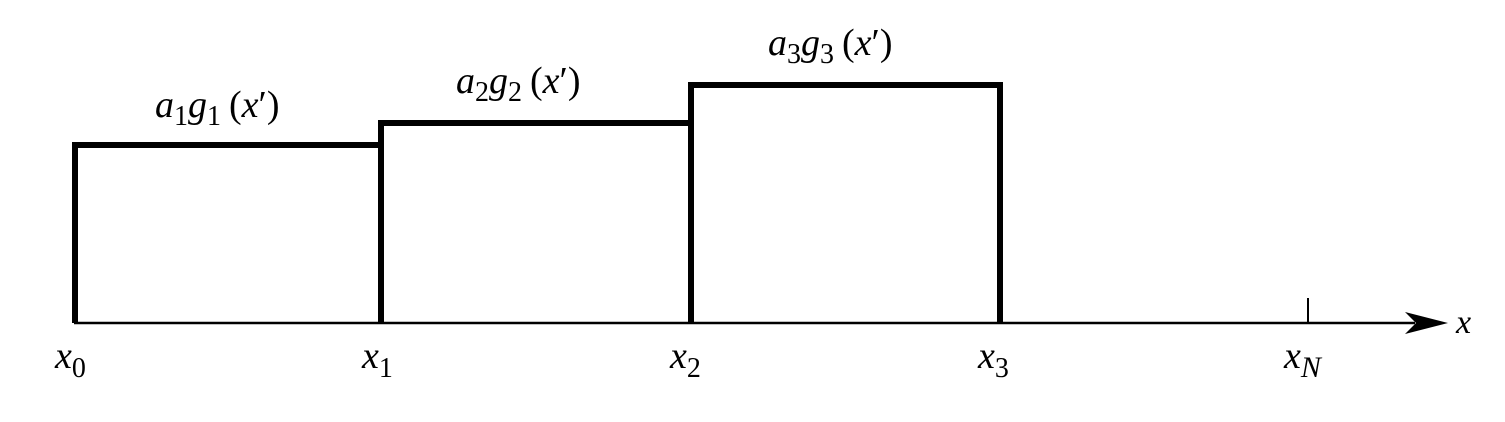 The image size is (1505, 422). Describe the element at coordinates (564, 81) in the screenshot. I see `step-label-2-prime: ′` at that location.